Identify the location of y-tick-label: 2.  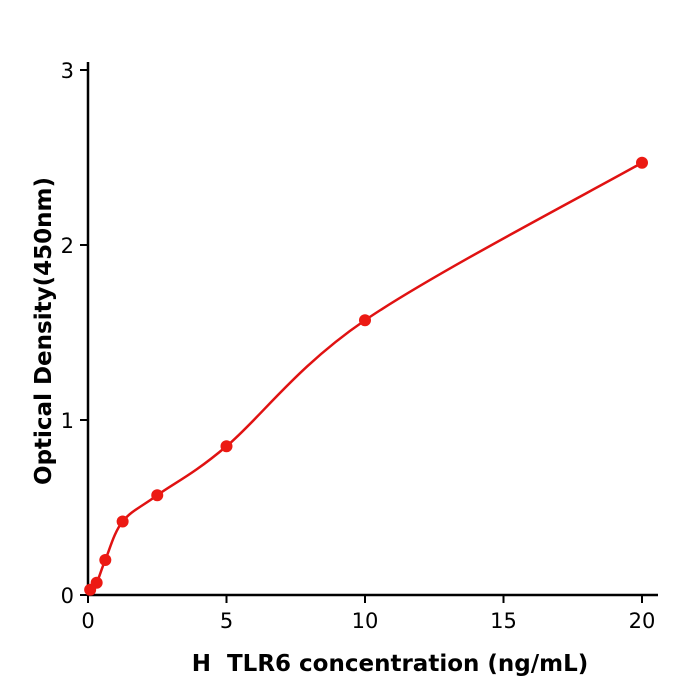
(67, 246).